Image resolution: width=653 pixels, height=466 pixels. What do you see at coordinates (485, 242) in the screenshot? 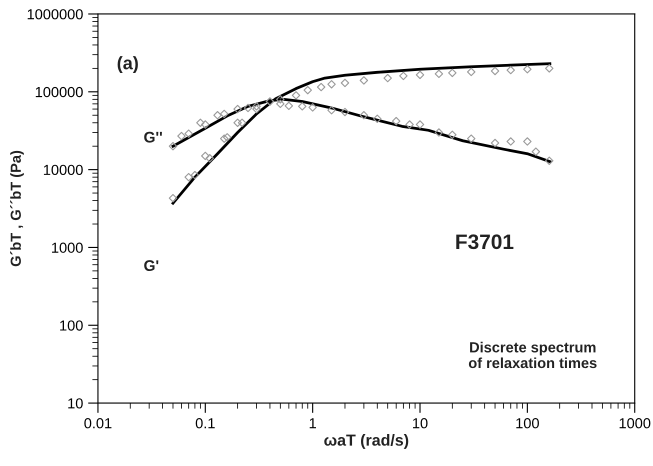
I see `annotation: F3701` at bounding box center [485, 242].